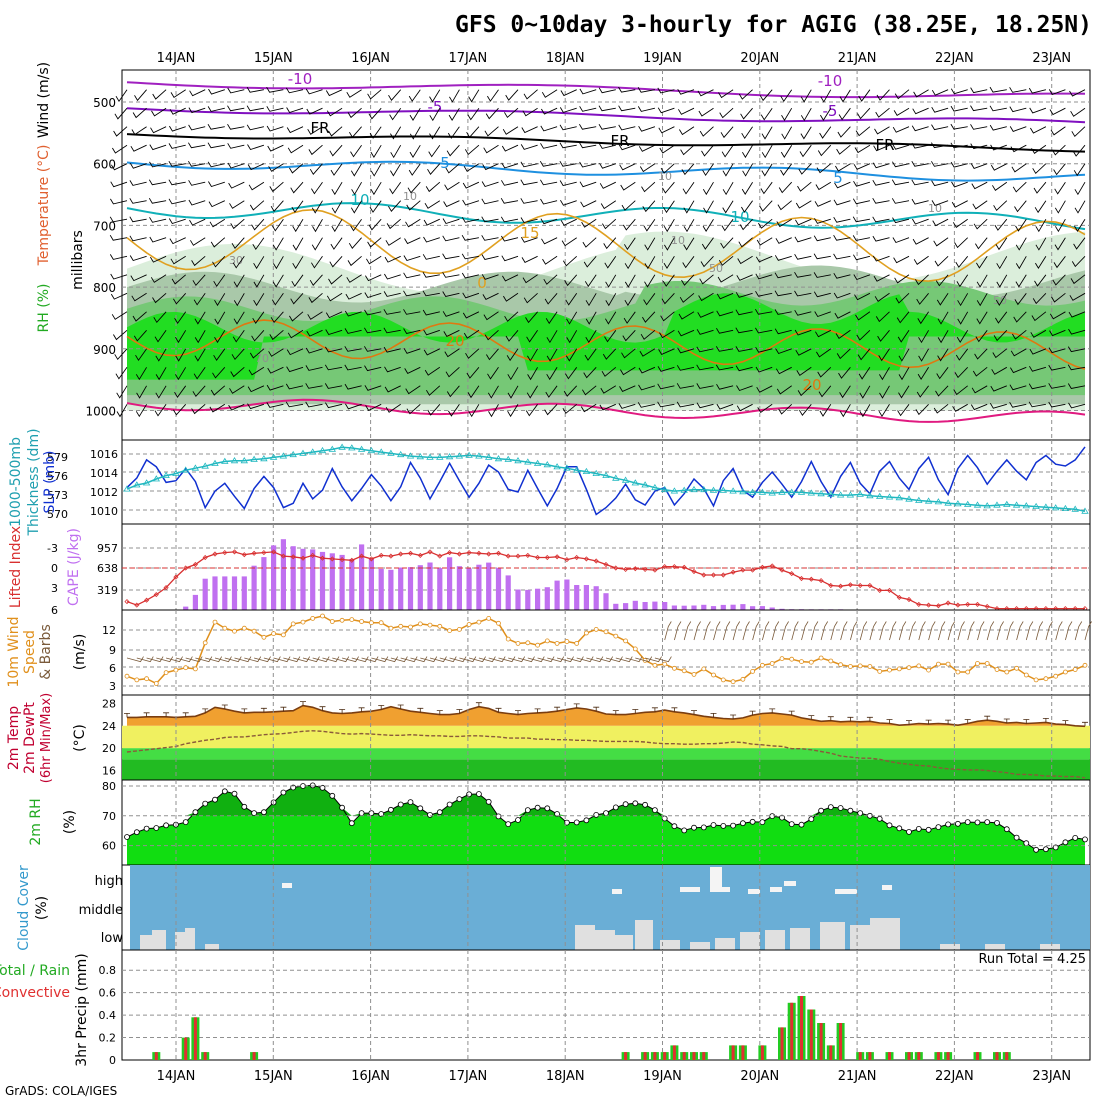 This screenshot has height=1100, width=1100. Describe the element at coordinates (606, 769) in the screenshot. I see `temp-band-cool` at that location.